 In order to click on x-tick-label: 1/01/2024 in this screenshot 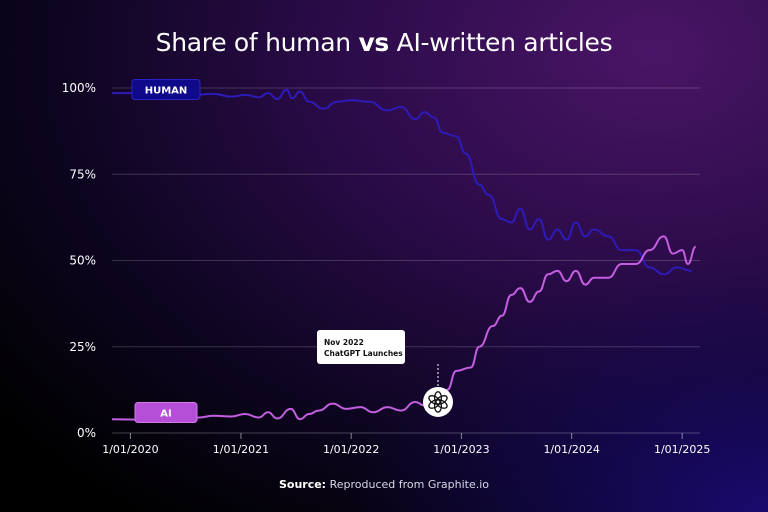, I will do `click(571, 449)`.